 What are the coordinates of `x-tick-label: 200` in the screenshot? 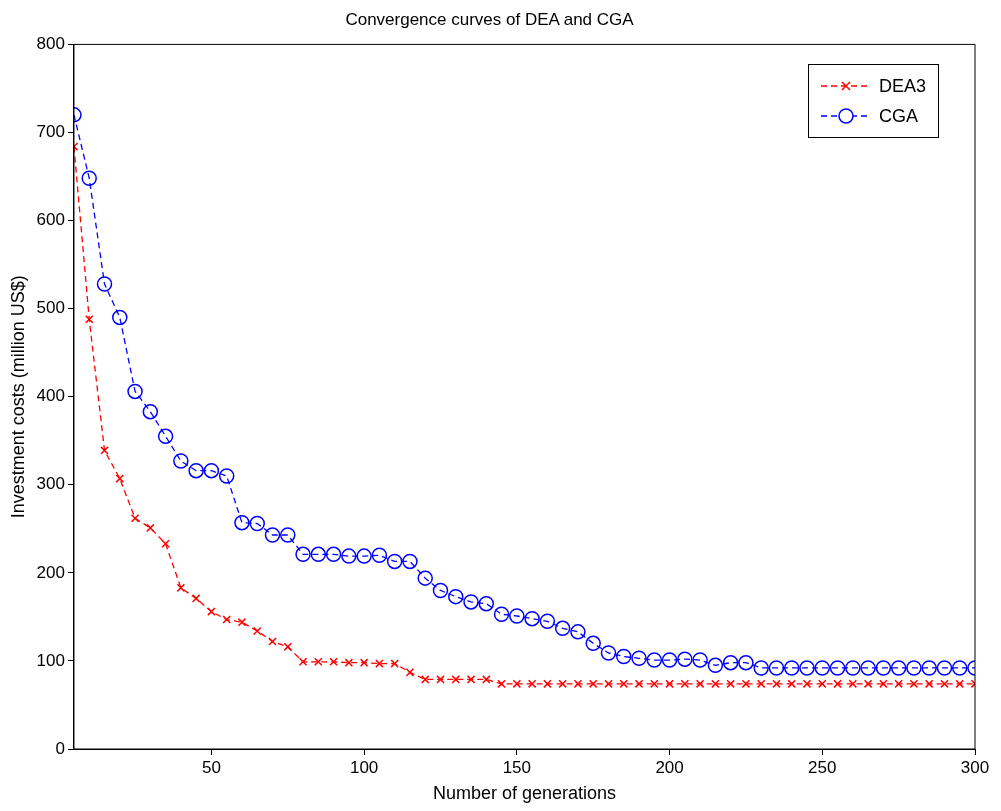 It's located at (669, 767).